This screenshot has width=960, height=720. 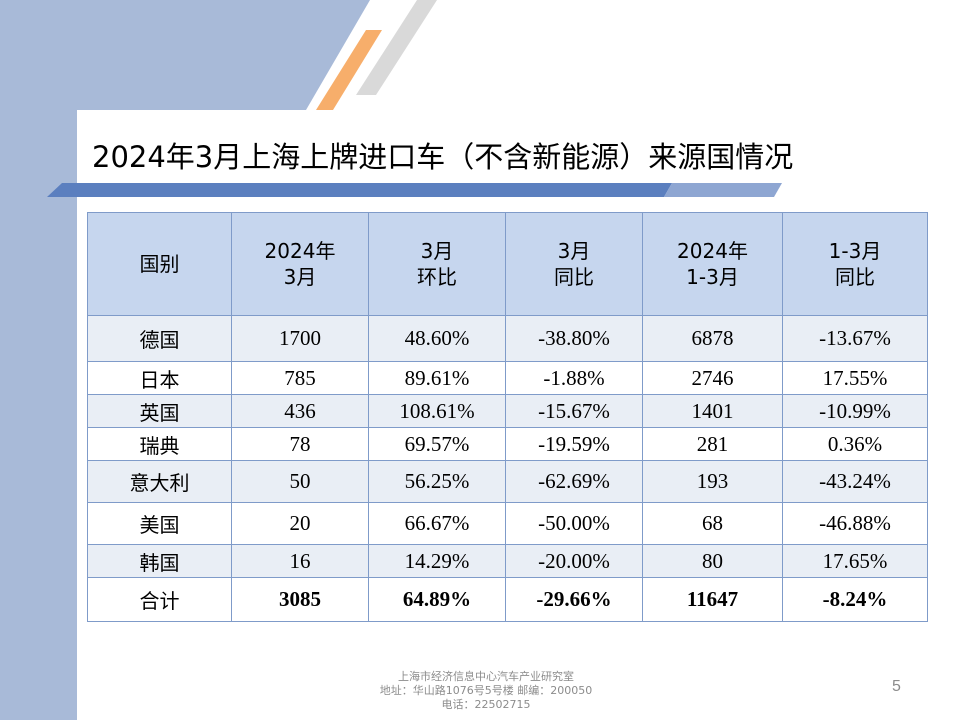 What do you see at coordinates (712, 444) in the screenshot?
I see `cell-ytd-units: 281` at bounding box center [712, 444].